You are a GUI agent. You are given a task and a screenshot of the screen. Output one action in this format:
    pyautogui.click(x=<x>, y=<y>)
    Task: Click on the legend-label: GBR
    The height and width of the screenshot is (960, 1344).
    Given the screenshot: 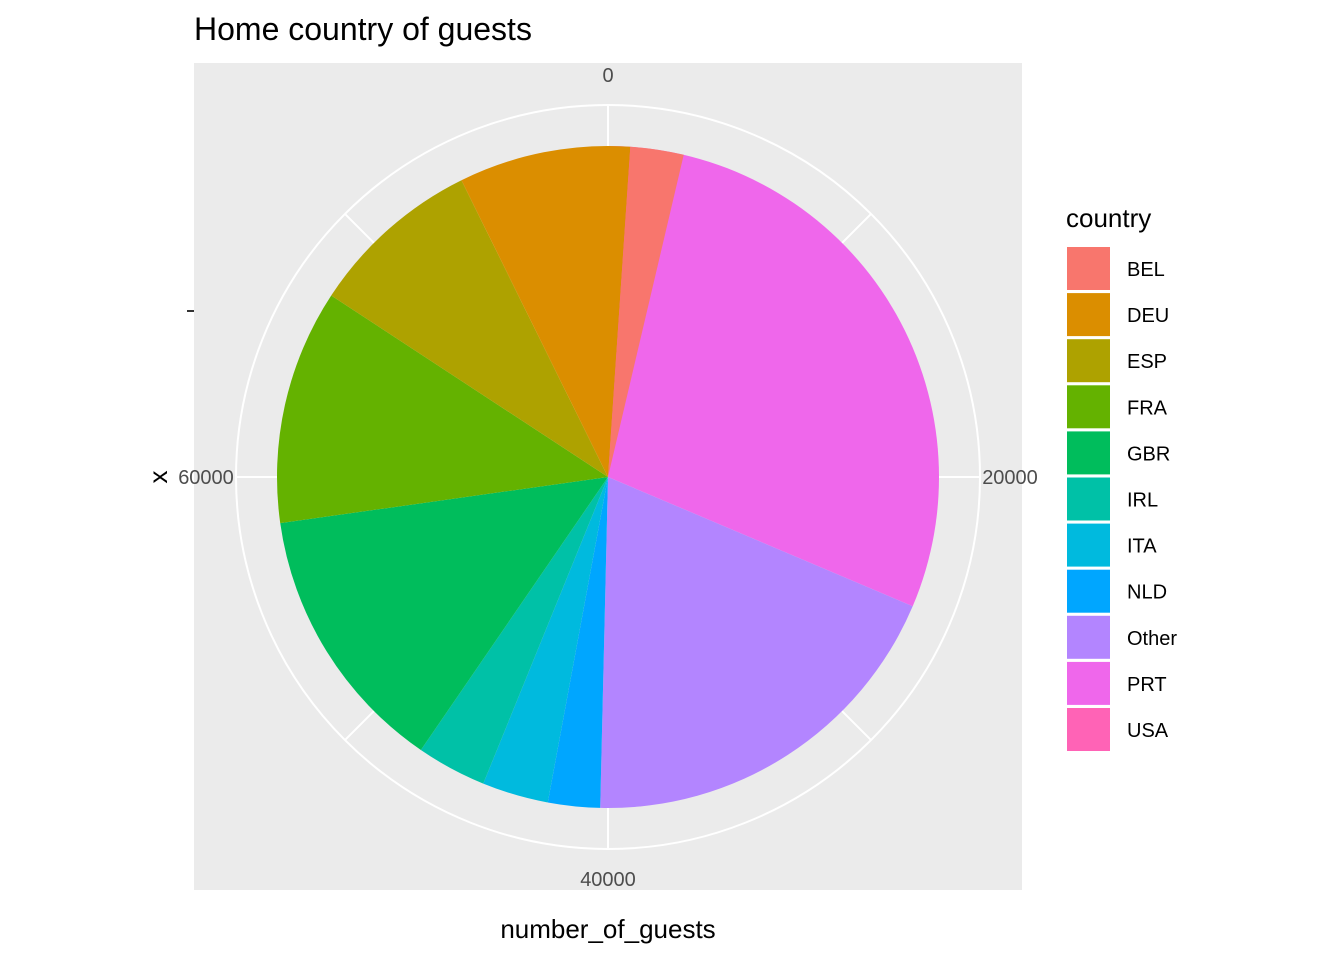 What is the action you would take?
    pyautogui.click(x=1148, y=454)
    